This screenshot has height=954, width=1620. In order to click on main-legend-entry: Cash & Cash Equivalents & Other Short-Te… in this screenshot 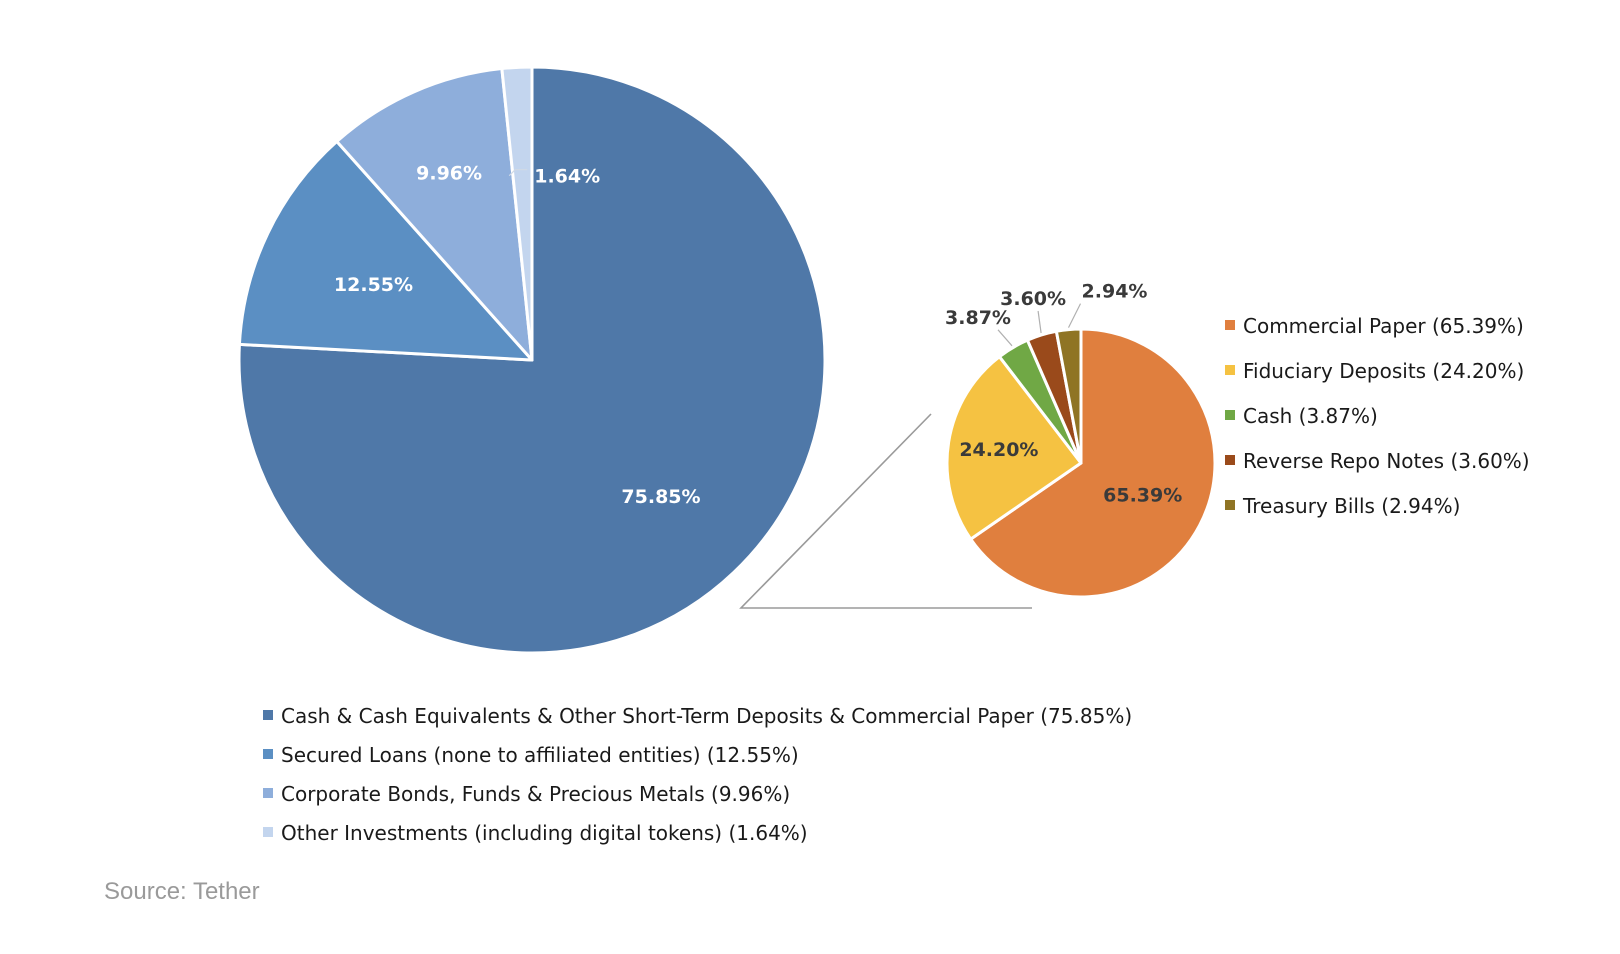, I will do `click(706, 716)`.